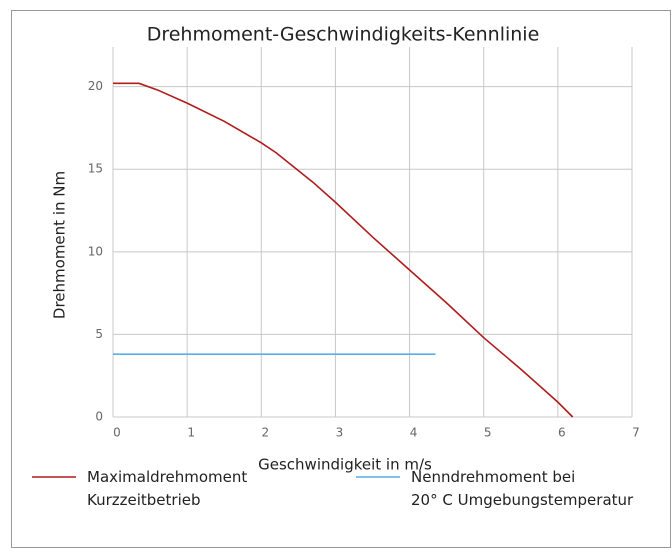 This screenshot has width=671, height=548. Describe the element at coordinates (340, 433) in the screenshot. I see `x-tick-label: 3` at that location.